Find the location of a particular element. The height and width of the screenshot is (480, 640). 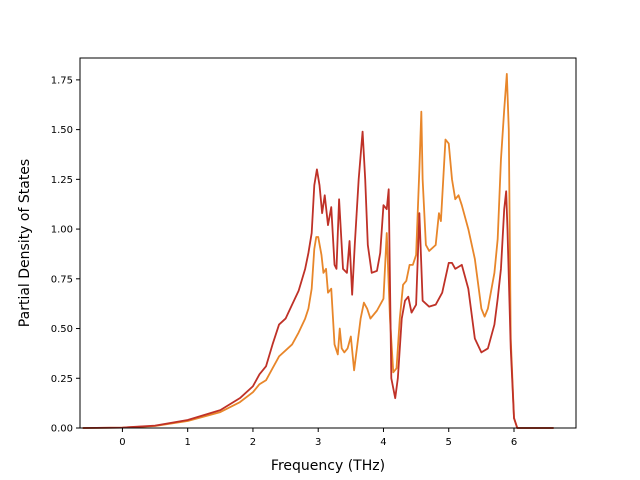

y-tick-label: 0.75 is located at coordinates (62, 279).